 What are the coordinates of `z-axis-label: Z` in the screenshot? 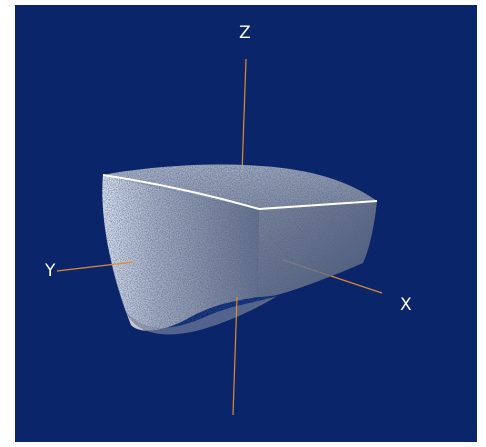 It's located at (245, 33).